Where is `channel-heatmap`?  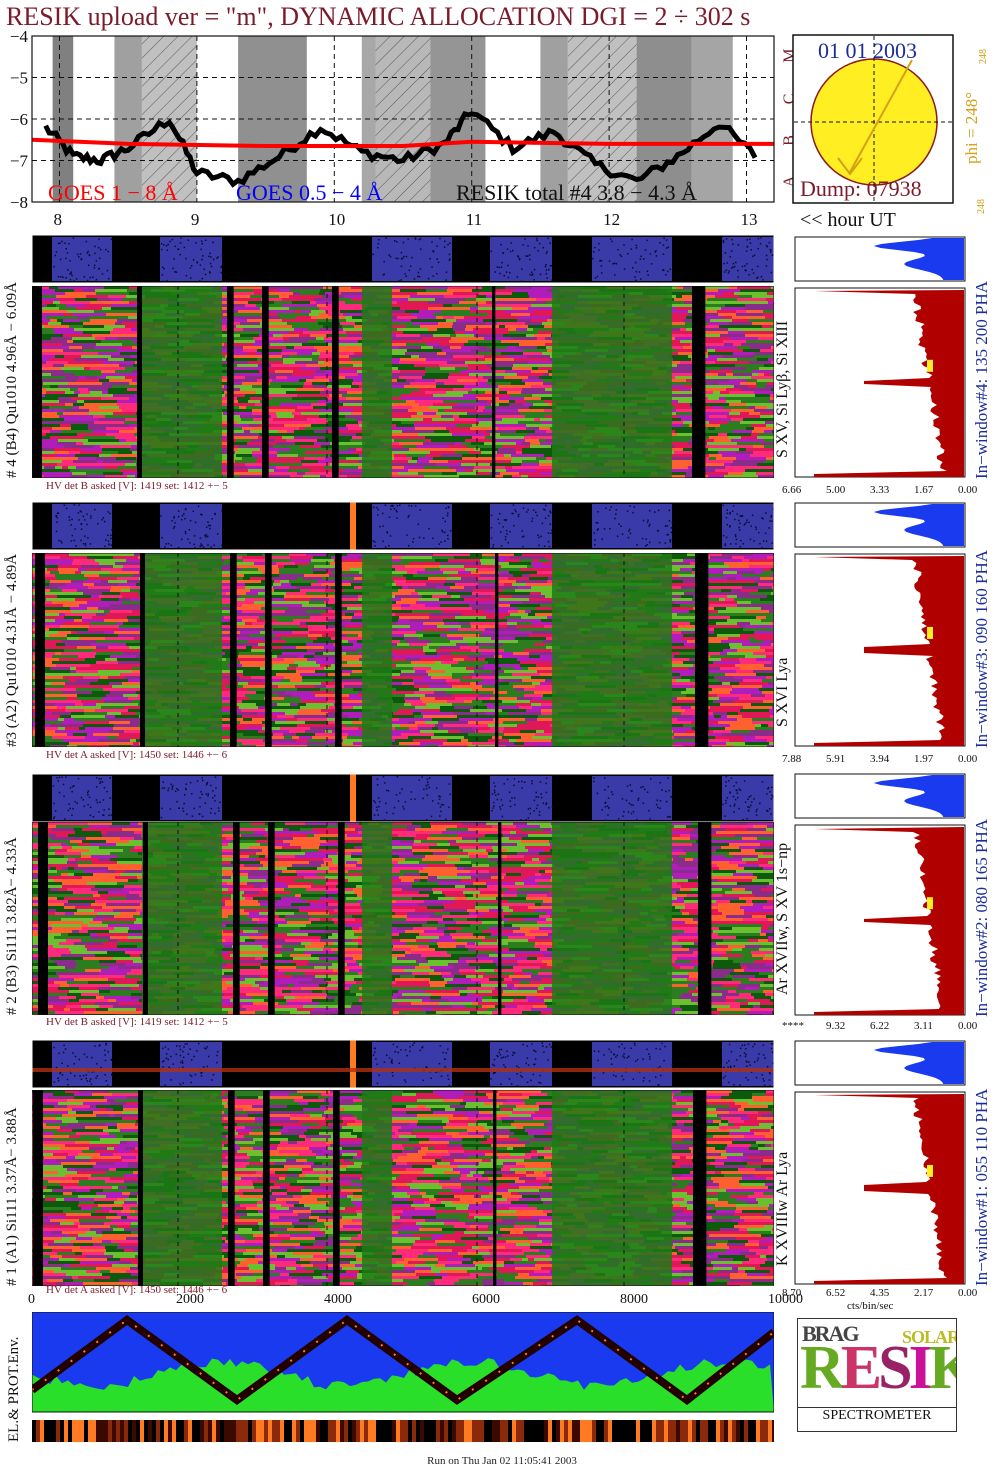 channel-heatmap is located at coordinates (403, 650).